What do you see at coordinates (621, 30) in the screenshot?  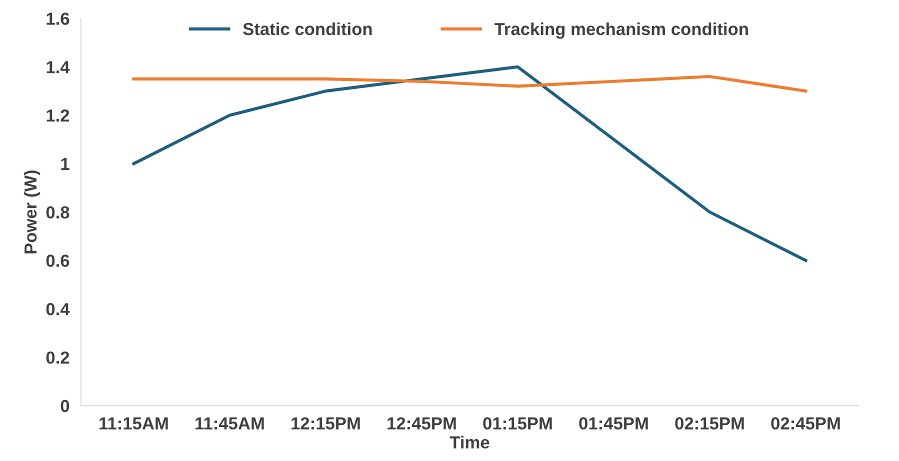 I see `legend-label: Tracking mechanism condition` at bounding box center [621, 30].